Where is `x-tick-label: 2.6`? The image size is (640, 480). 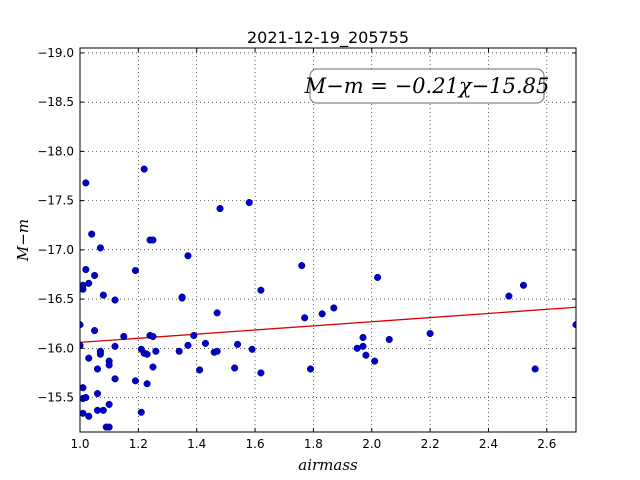
x-tick-label: 2.6 is located at coordinates (546, 444).